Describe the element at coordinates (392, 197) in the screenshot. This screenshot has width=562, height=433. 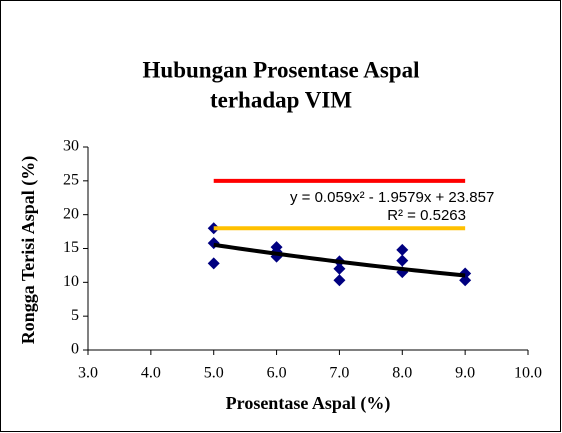
I see `trendline-equation: y = 0.059x² - 1.9579x + 23.857` at that location.